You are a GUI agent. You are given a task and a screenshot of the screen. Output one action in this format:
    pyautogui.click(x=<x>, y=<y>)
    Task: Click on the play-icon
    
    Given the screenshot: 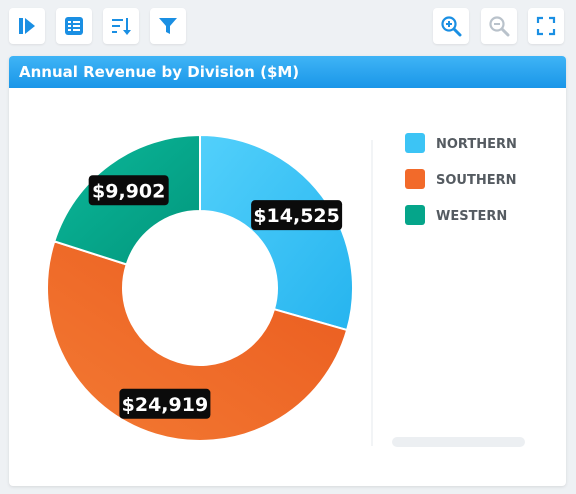 What is the action you would take?
    pyautogui.click(x=27, y=26)
    